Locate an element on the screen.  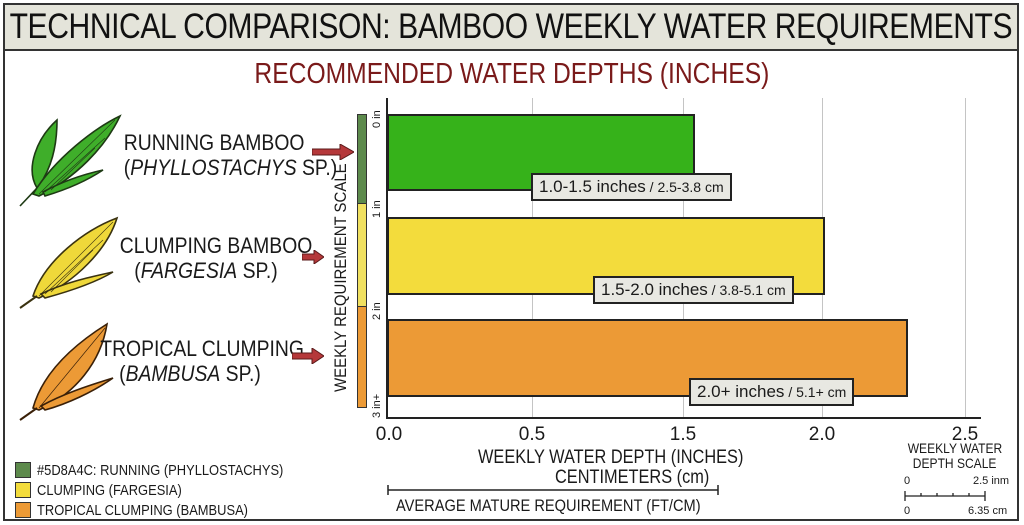
depth-scale-bottom-right: 6.35 cm is located at coordinates (988, 511).